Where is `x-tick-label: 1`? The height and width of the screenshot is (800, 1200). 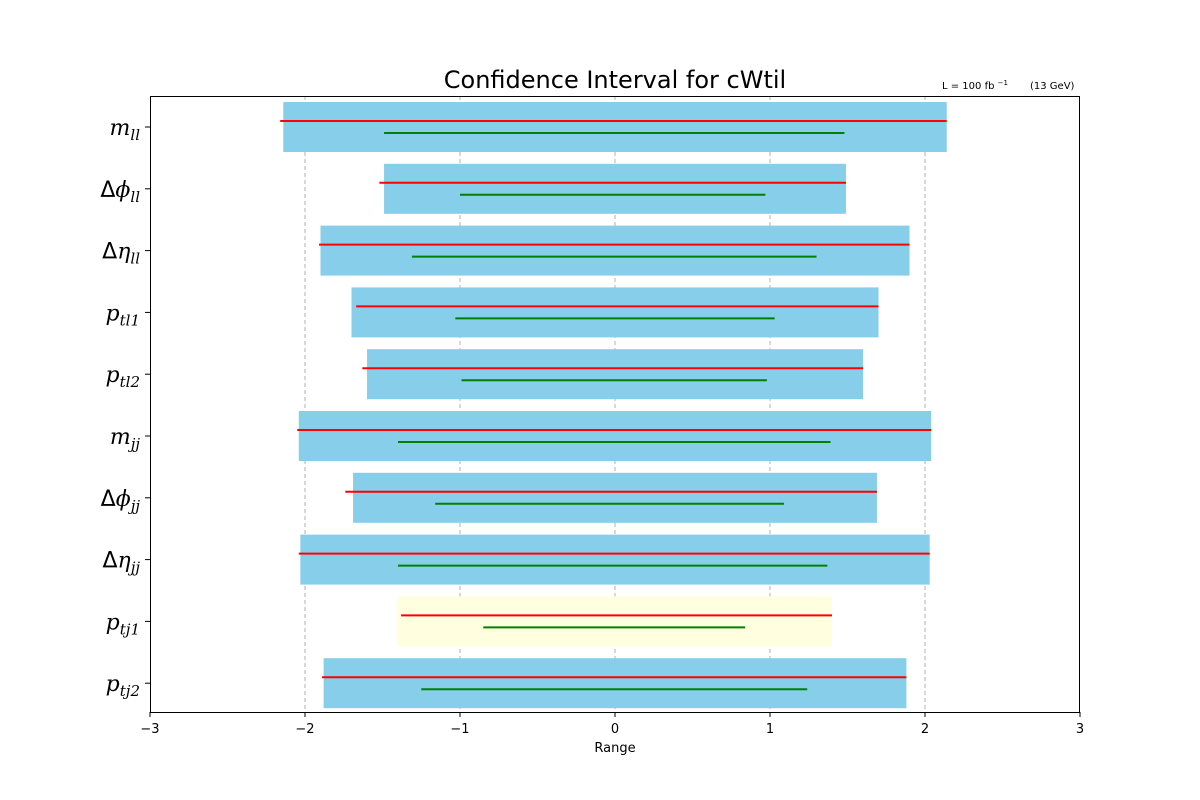
x-tick-label: 1 is located at coordinates (770, 729).